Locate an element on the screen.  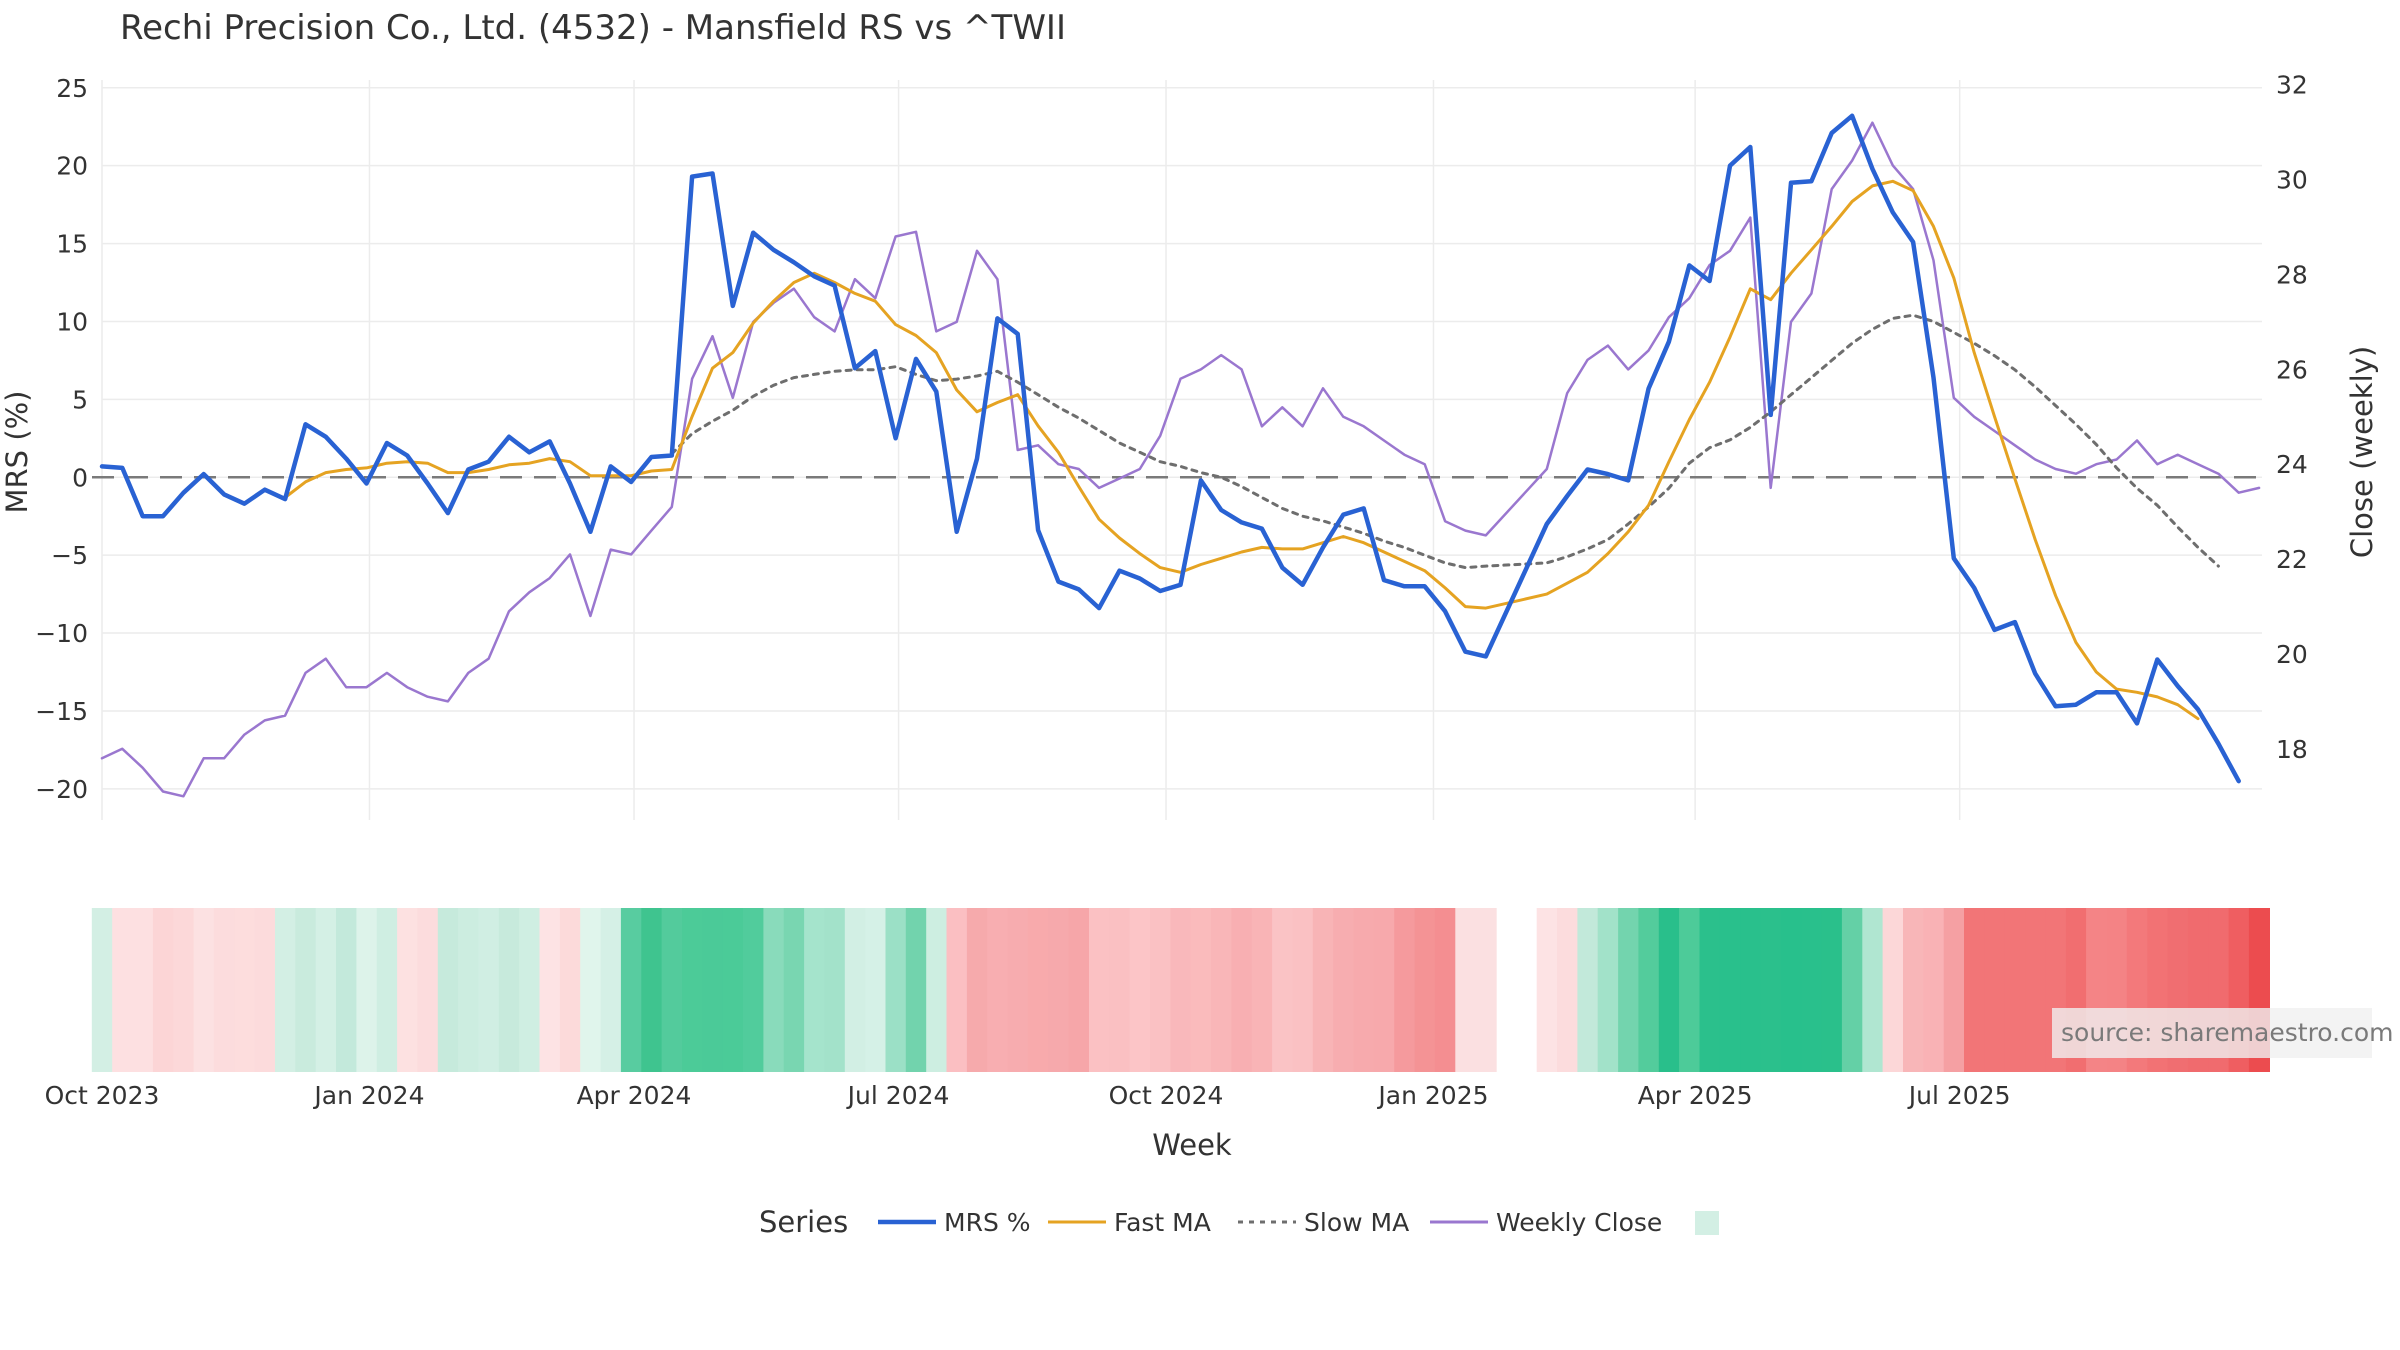
y-tick-label: −20 is located at coordinates (61, 789).